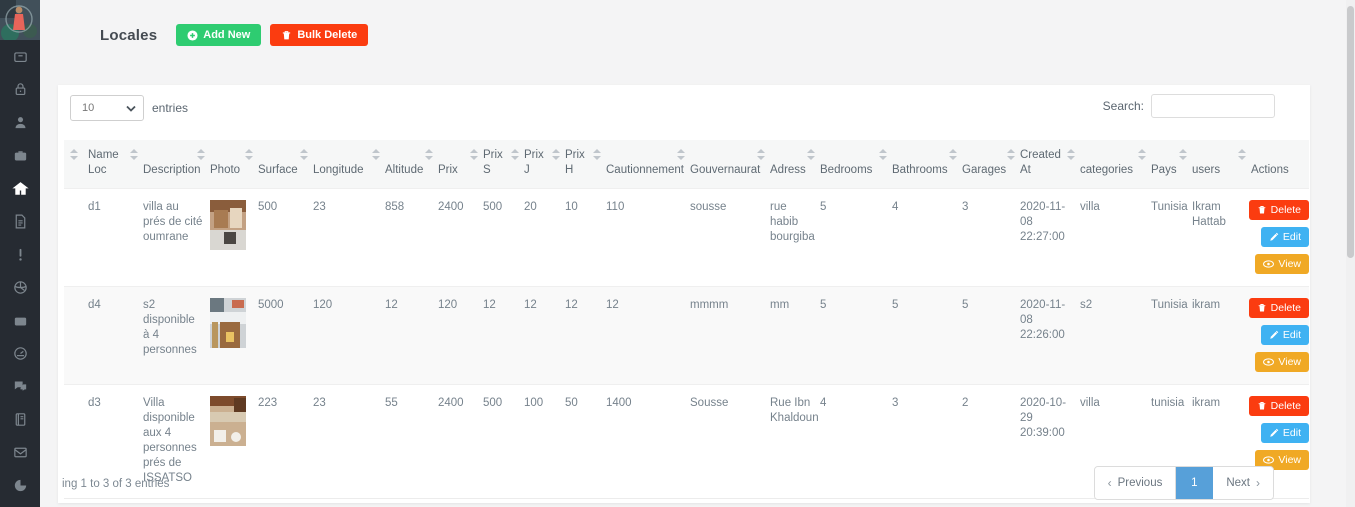  What do you see at coordinates (728, 164) in the screenshot?
I see `col-header-gouvernaurat: Gouvernaurat` at bounding box center [728, 164].